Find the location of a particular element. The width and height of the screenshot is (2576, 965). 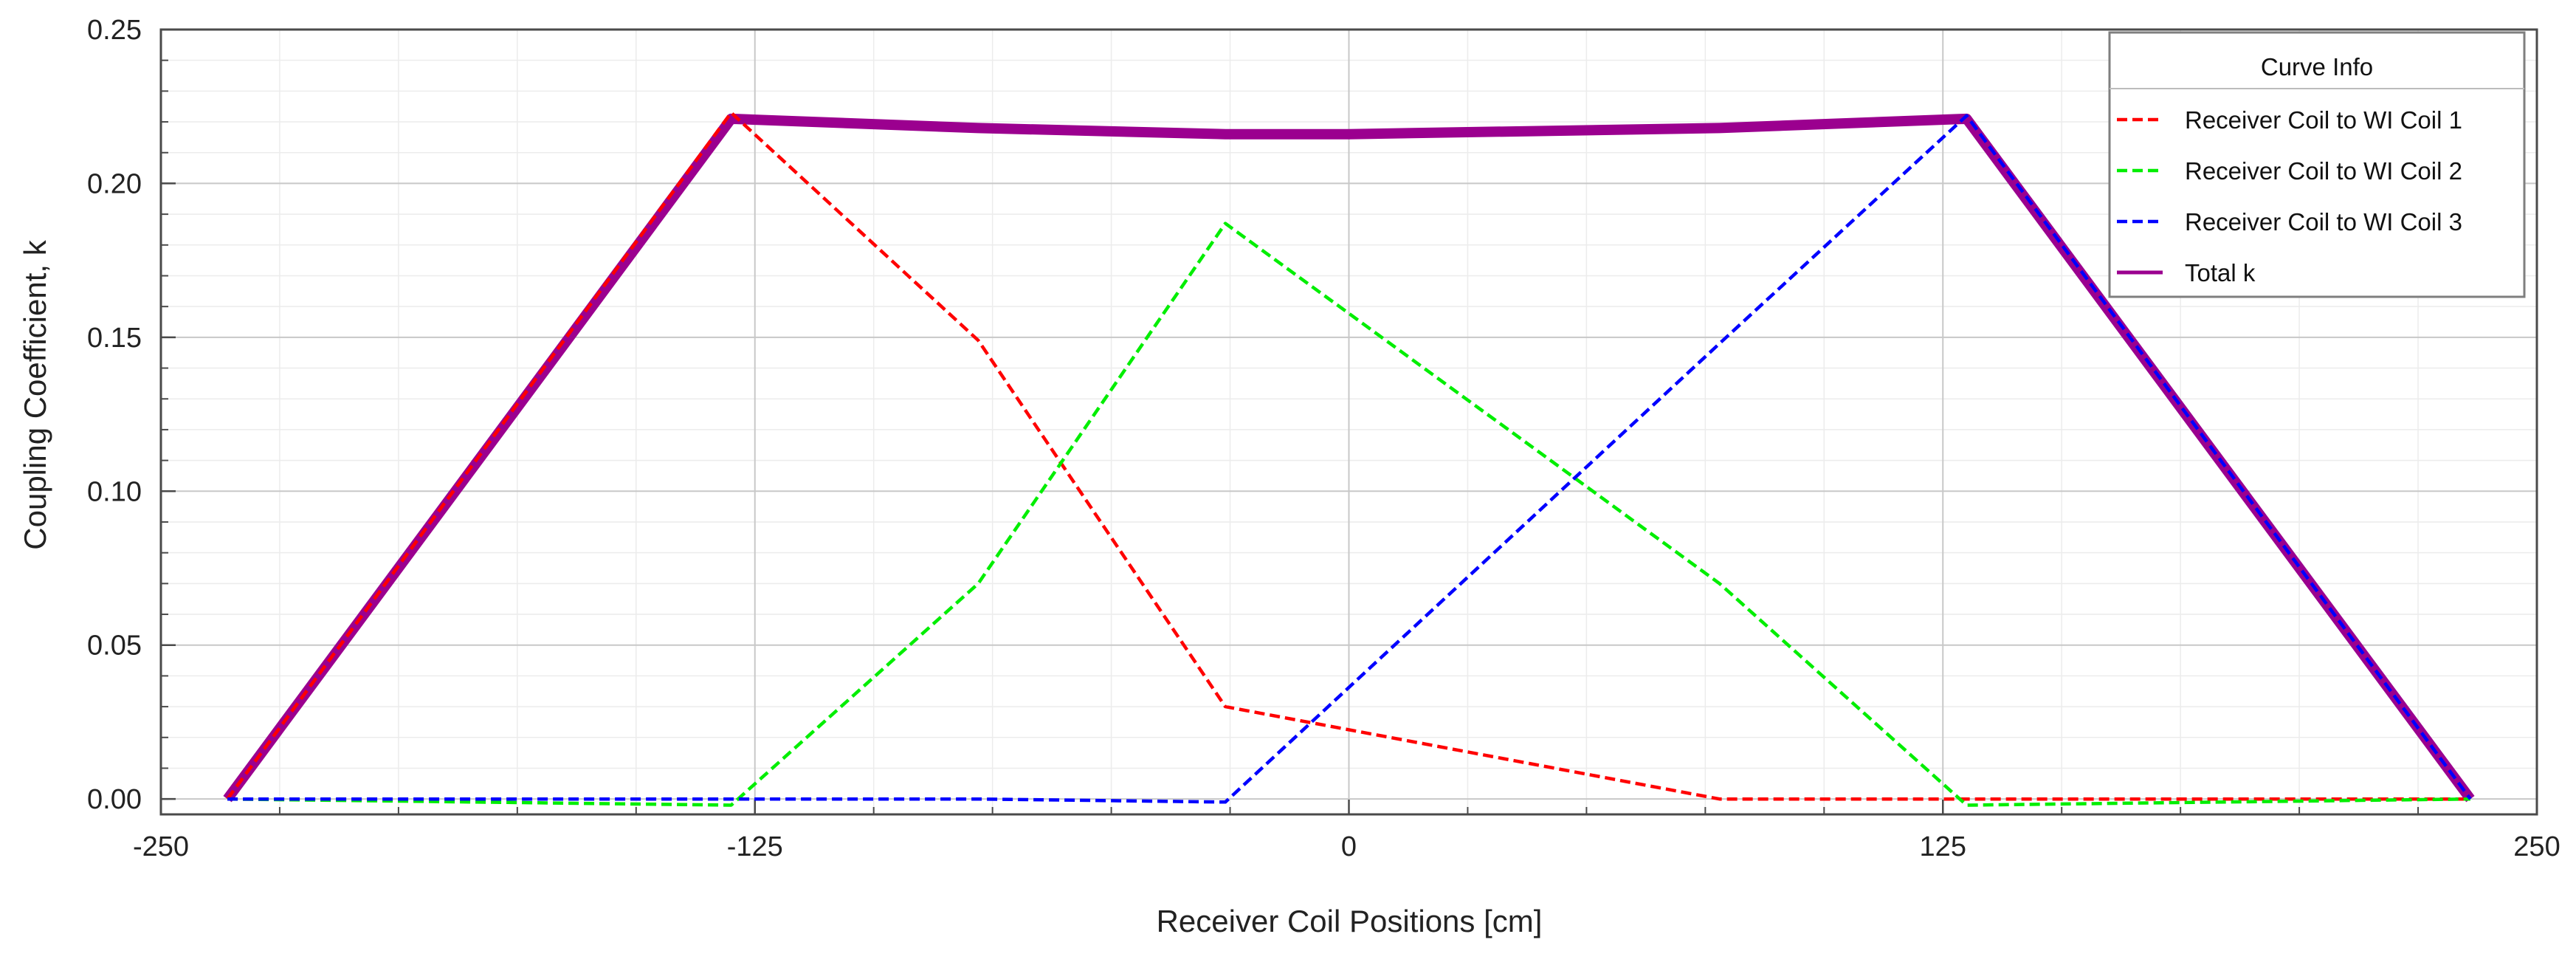

y-tick-label: 0.00 is located at coordinates (114, 799).